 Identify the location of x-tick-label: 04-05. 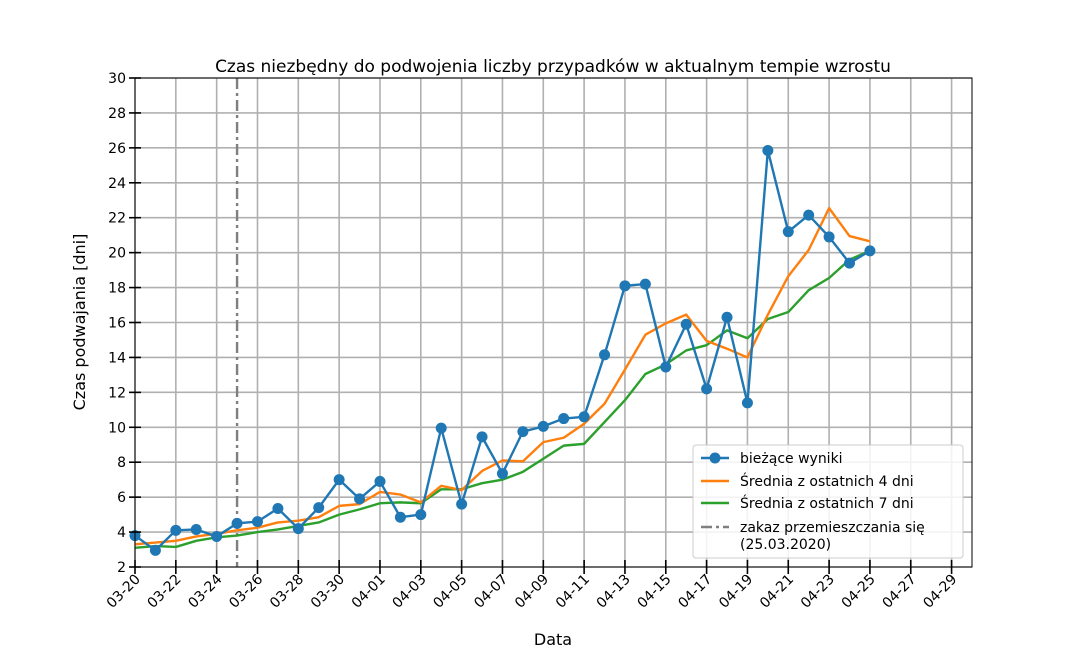
(450, 592).